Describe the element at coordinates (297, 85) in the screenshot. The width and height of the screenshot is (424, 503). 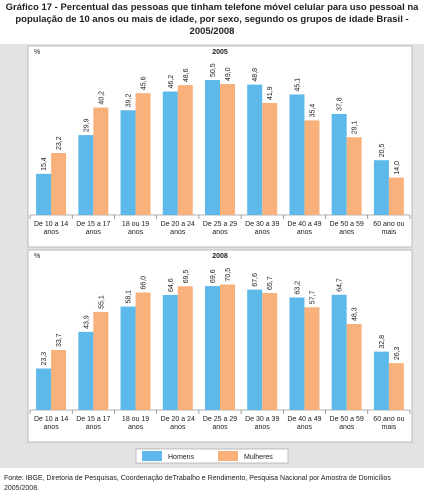
I see `value-label: 45,1` at that location.